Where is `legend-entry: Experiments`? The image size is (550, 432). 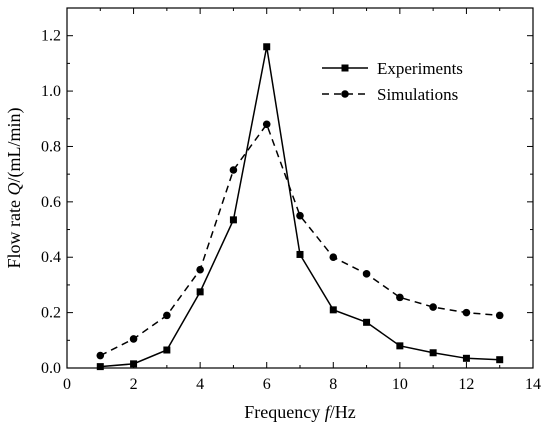
legend-entry: Experiments is located at coordinates (420, 68).